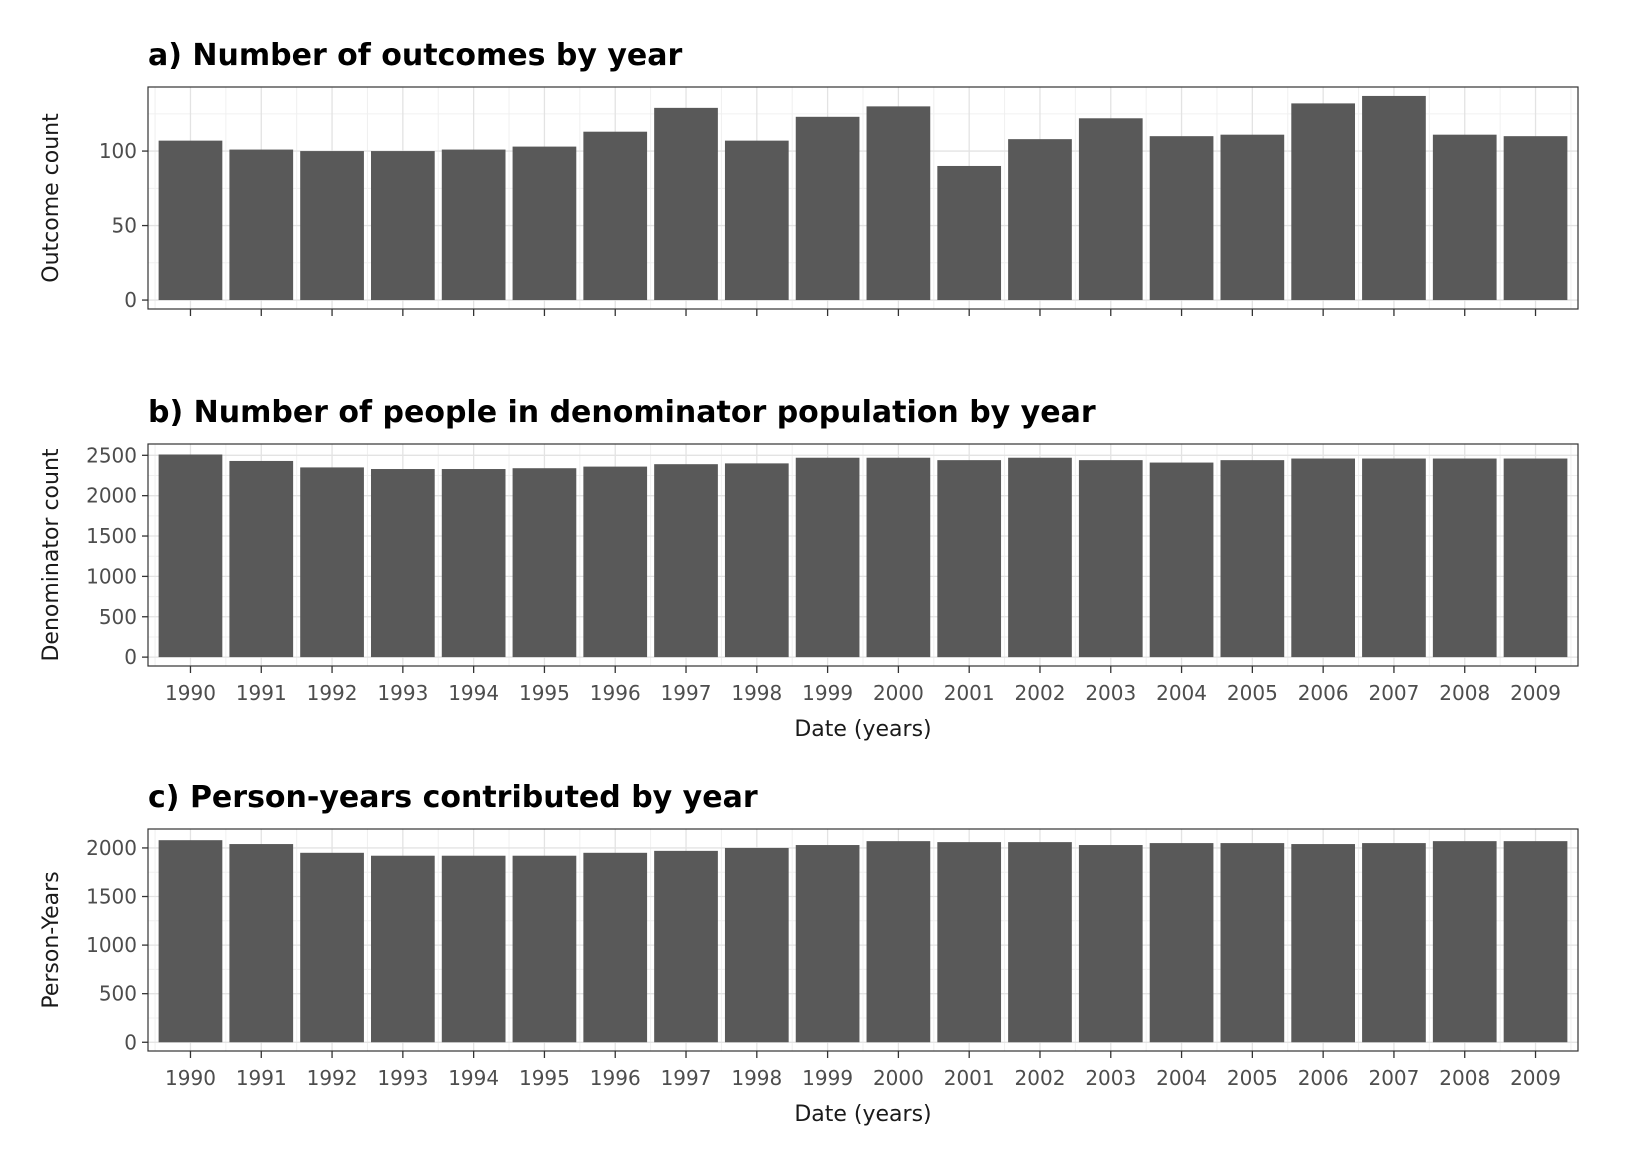 This screenshot has height=1152, width=1632. Describe the element at coordinates (118, 994) in the screenshot. I see `y-tick-label: 500` at that location.